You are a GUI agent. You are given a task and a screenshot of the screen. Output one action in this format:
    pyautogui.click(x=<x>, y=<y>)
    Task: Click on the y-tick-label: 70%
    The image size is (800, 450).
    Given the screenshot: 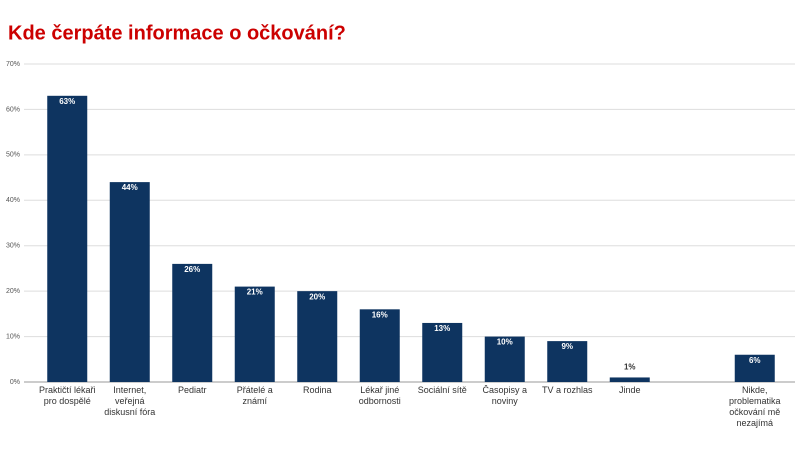 What is the action you would take?
    pyautogui.click(x=13, y=64)
    